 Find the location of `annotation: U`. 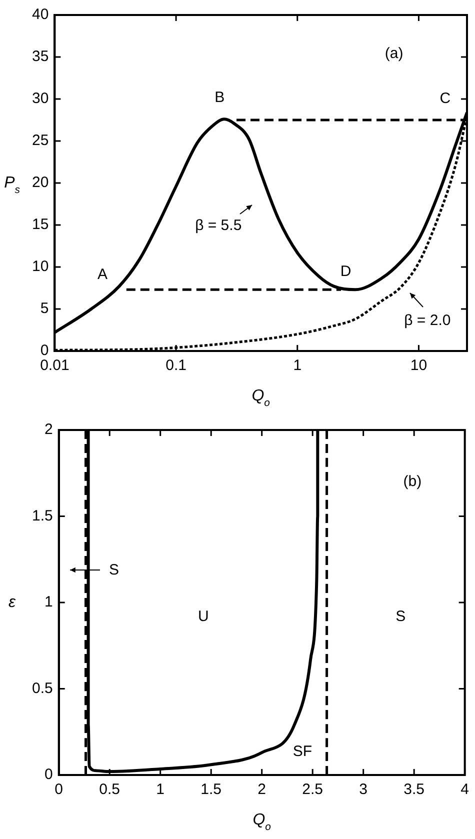

annotation: U is located at coordinates (203, 616).